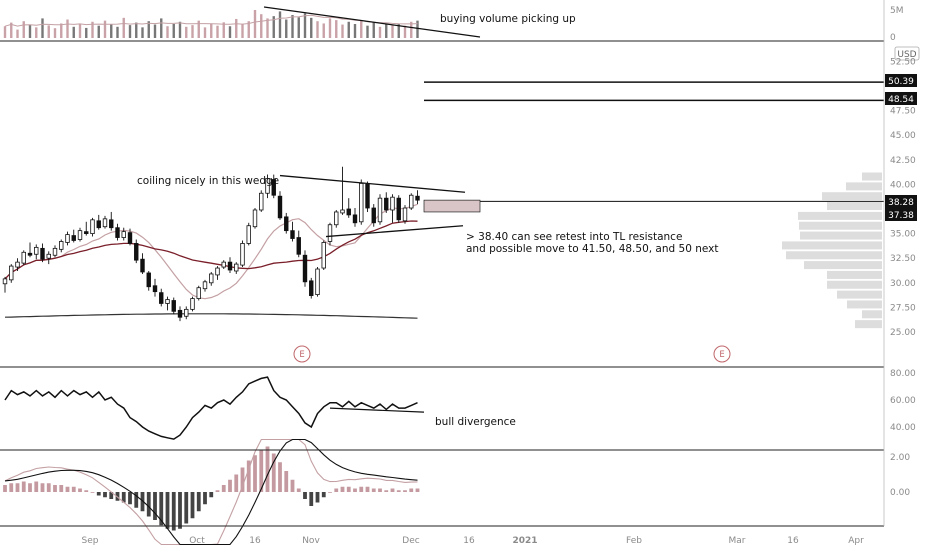 The height and width of the screenshot is (550, 932). I want to click on rsi-tick-label: 60.00, so click(903, 401).